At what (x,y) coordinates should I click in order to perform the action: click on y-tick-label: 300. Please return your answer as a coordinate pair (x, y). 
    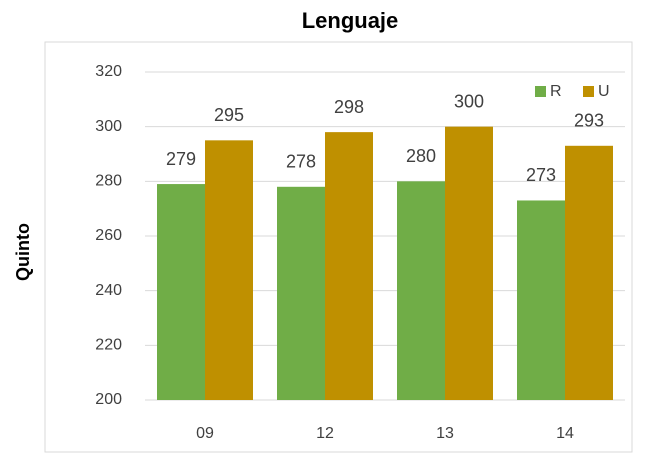
    Looking at the image, I should click on (108, 126).